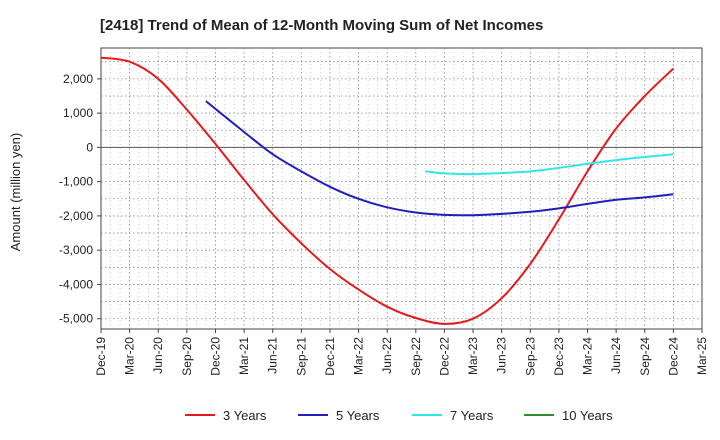 The width and height of the screenshot is (720, 440). Describe the element at coordinates (502, 355) in the screenshot. I see `x-tick-label: Jun-23` at that location.